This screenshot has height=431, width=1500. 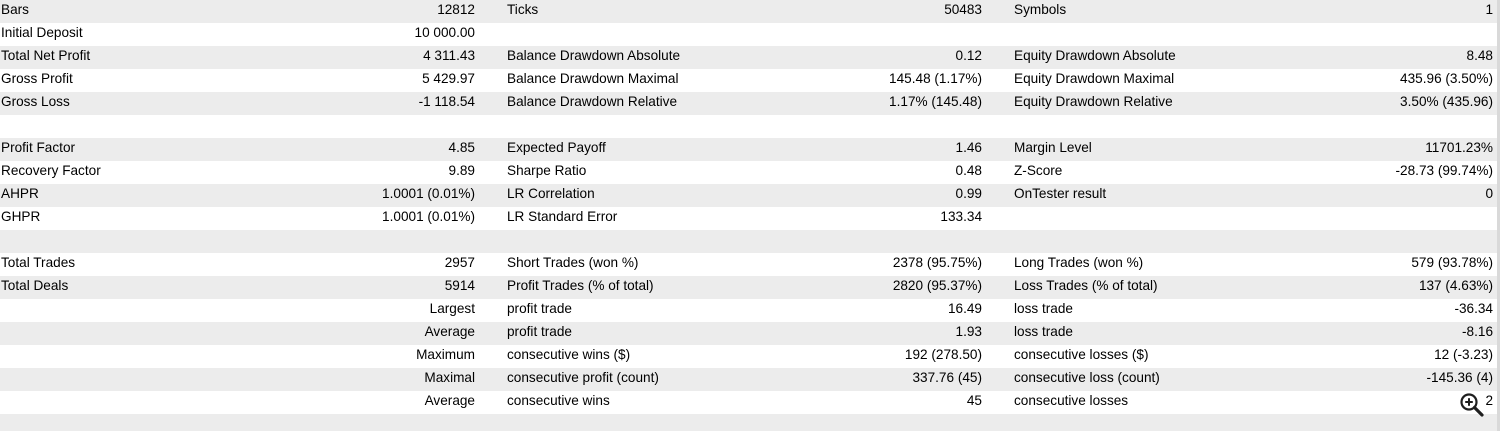 What do you see at coordinates (551, 193) in the screenshot?
I see `row-label-2: LR Correlation` at bounding box center [551, 193].